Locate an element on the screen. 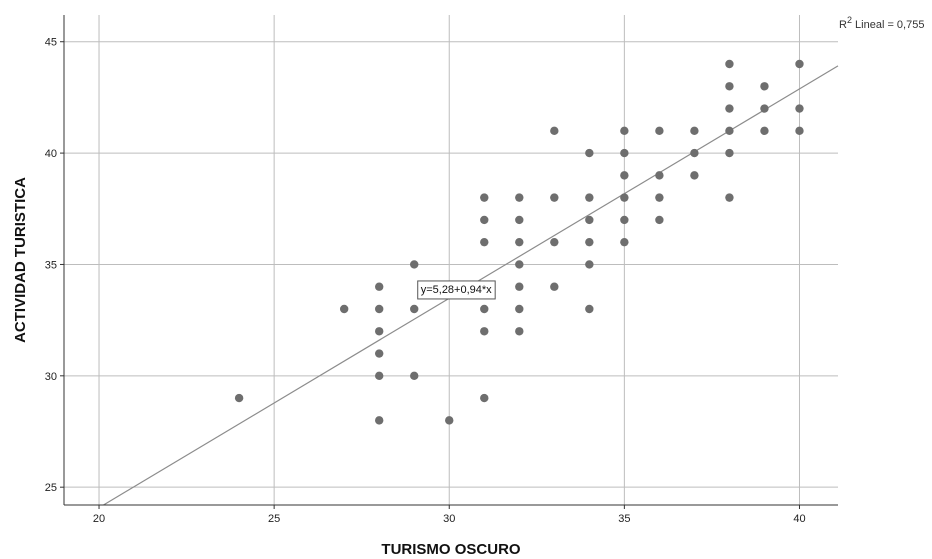 This screenshot has width=932, height=559. y-tick-label: 45 is located at coordinates (51, 43).